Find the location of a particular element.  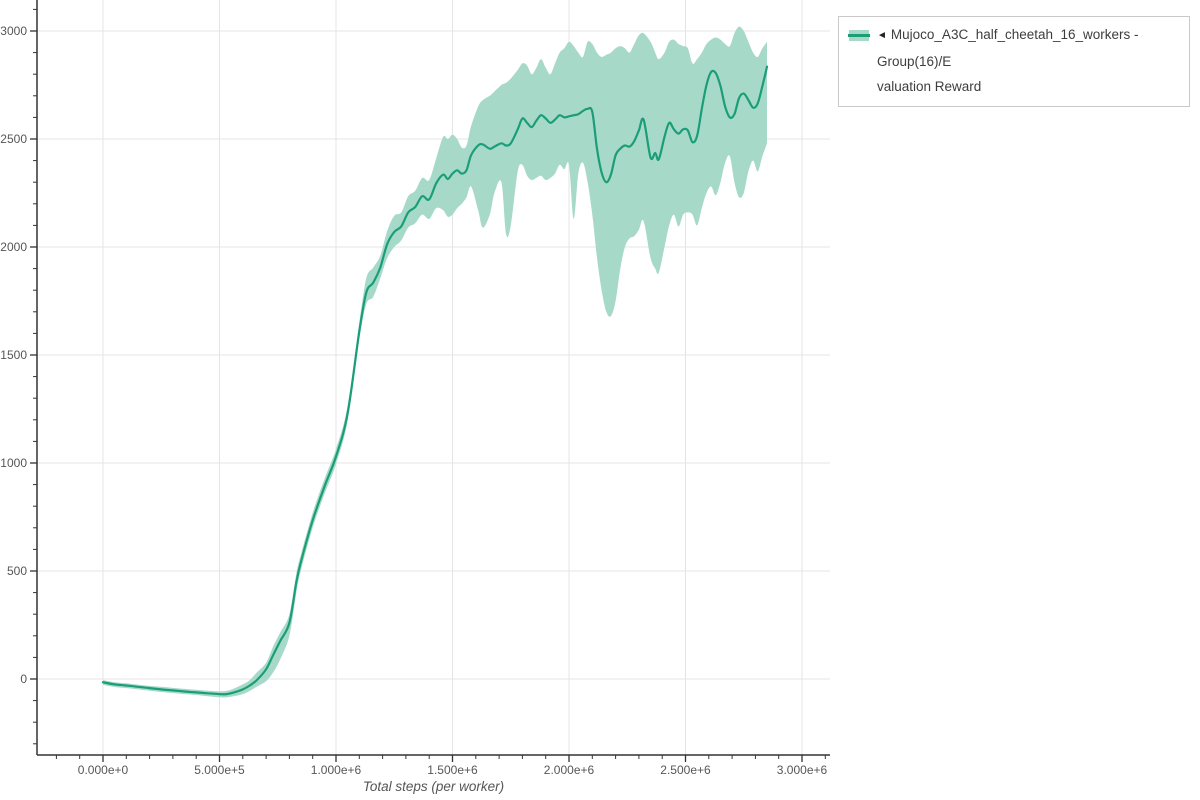

x-tick-label: 1.000e+6 is located at coordinates (336, 770).